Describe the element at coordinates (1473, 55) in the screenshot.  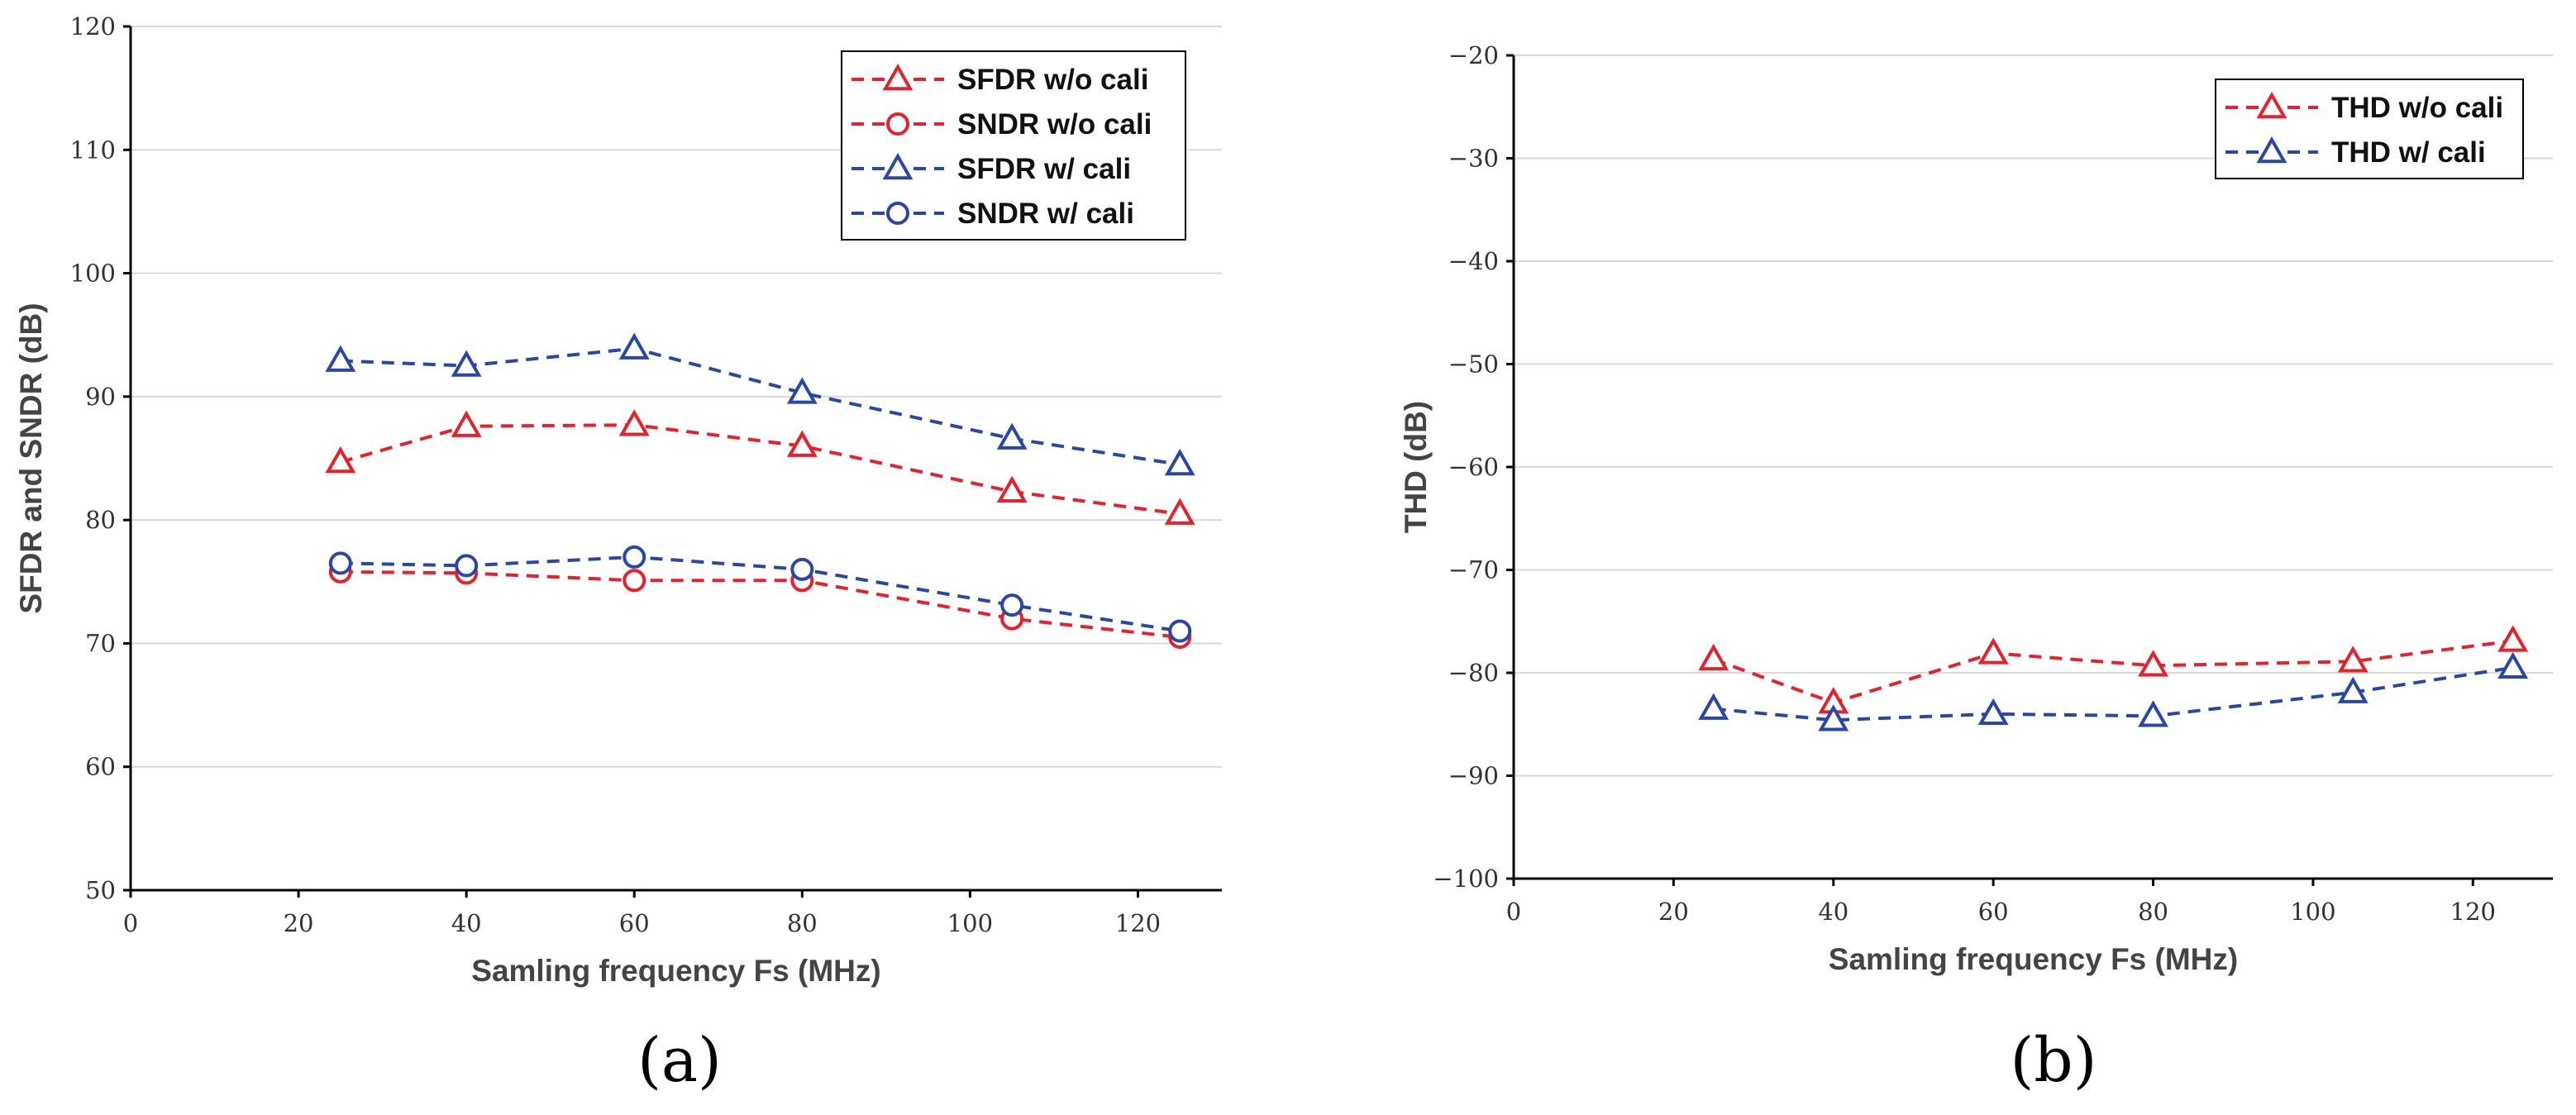
I see `y-tick-label: −20` at that location.